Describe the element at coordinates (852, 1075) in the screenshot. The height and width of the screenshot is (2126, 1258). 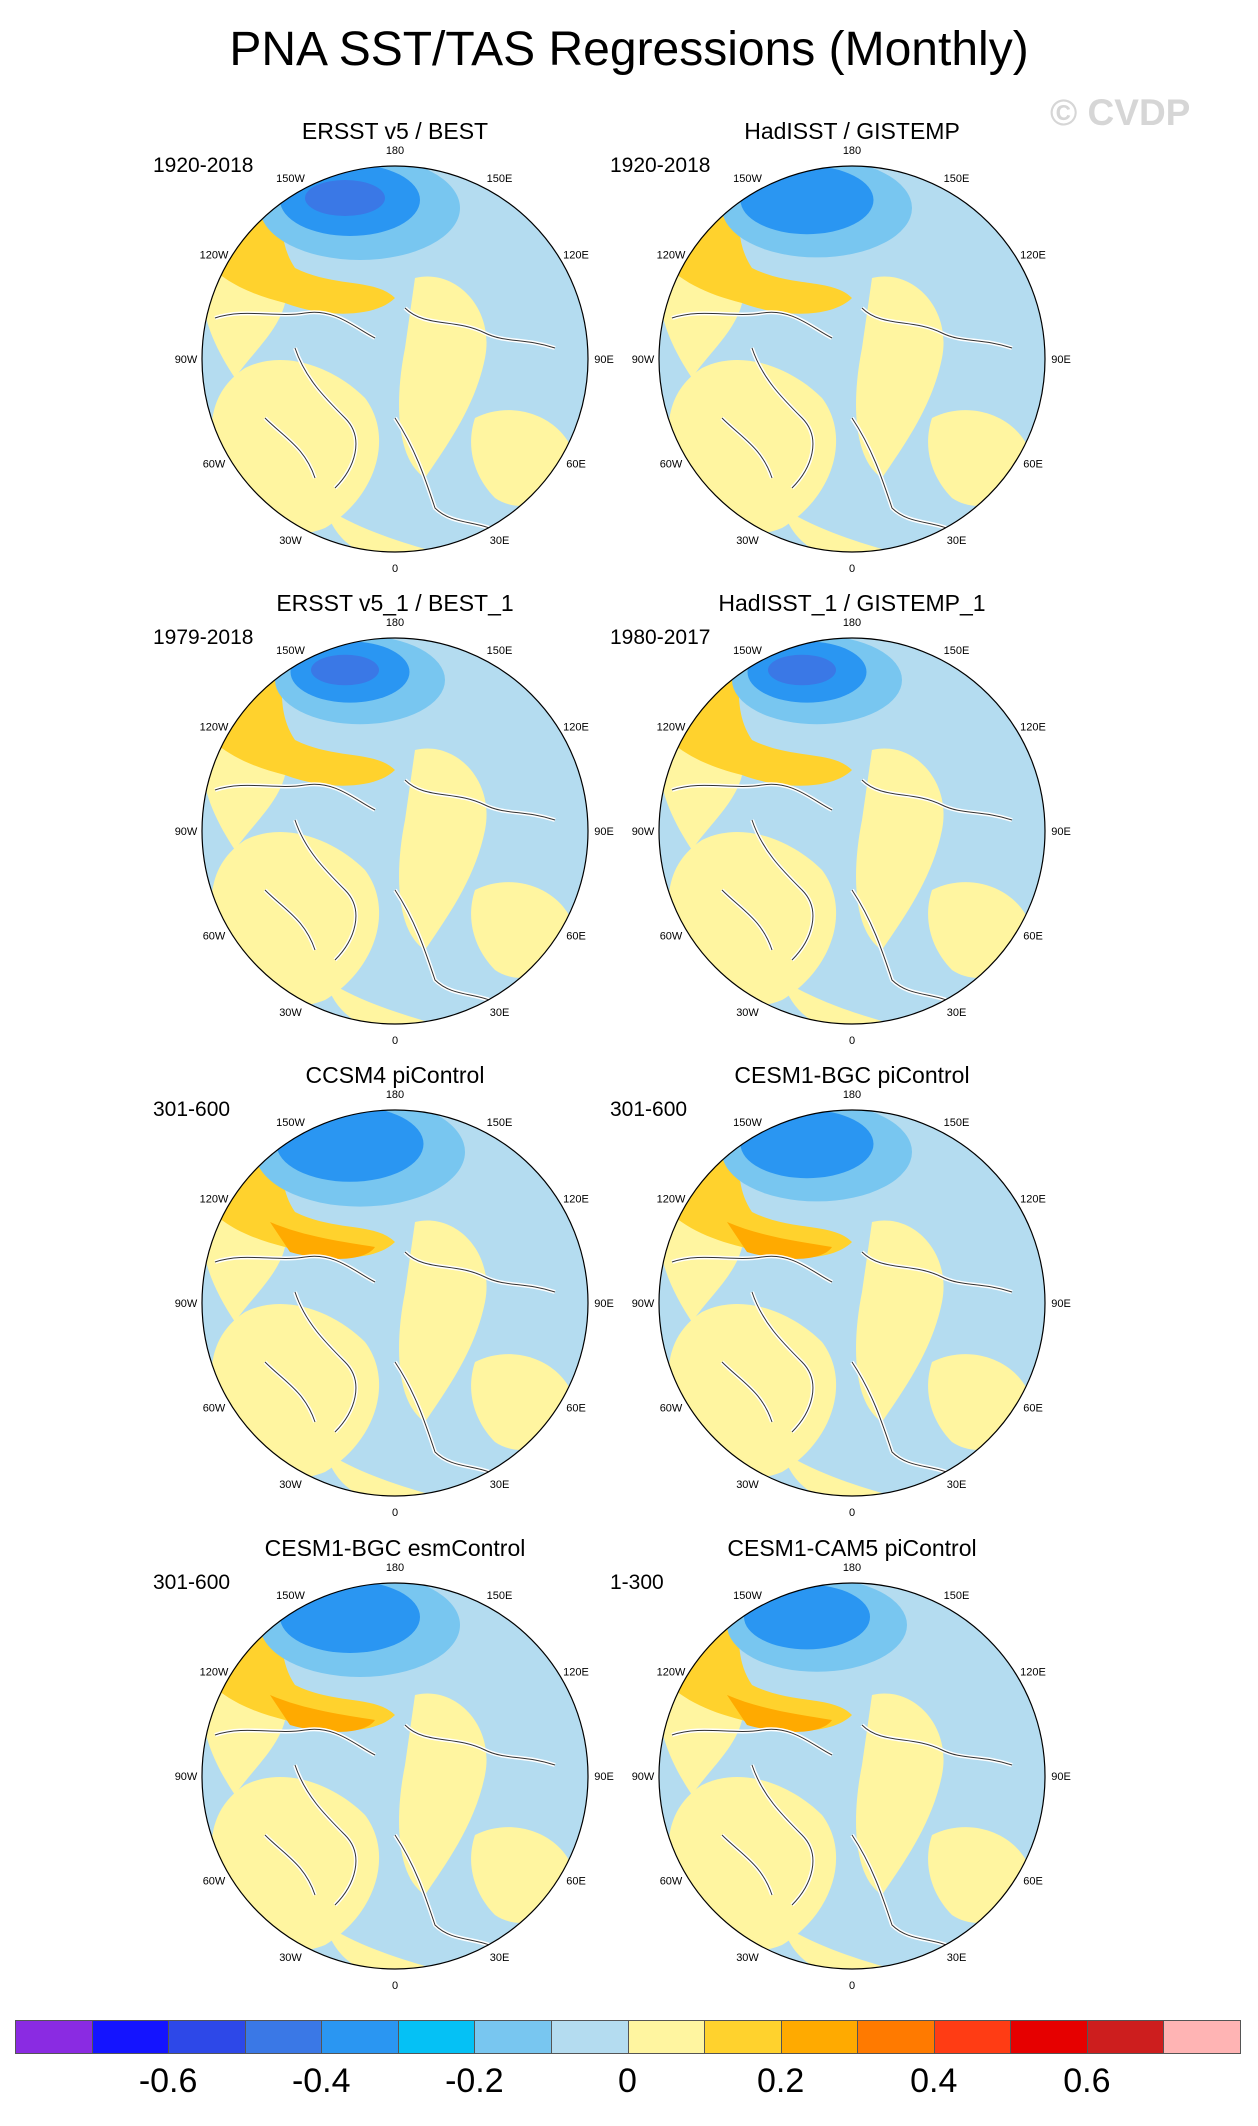
I see `panel-title: CESM1-BGC piControl` at that location.